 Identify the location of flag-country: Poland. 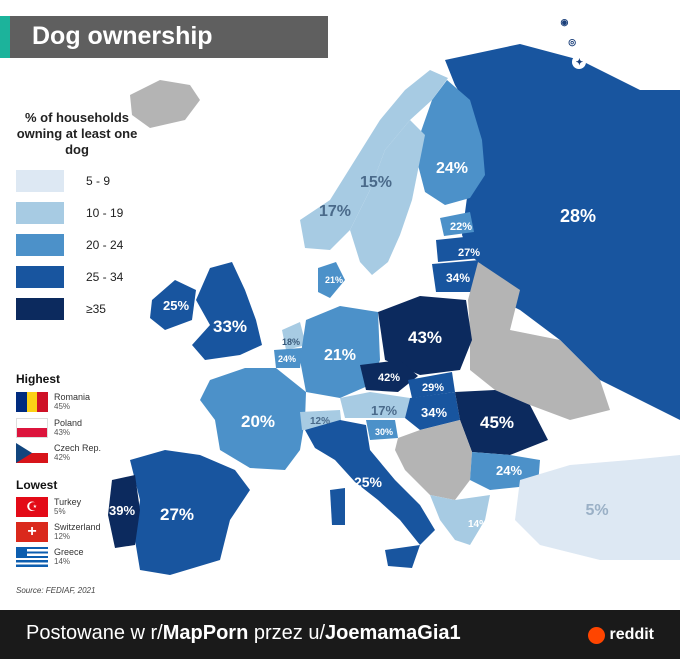
(68, 423).